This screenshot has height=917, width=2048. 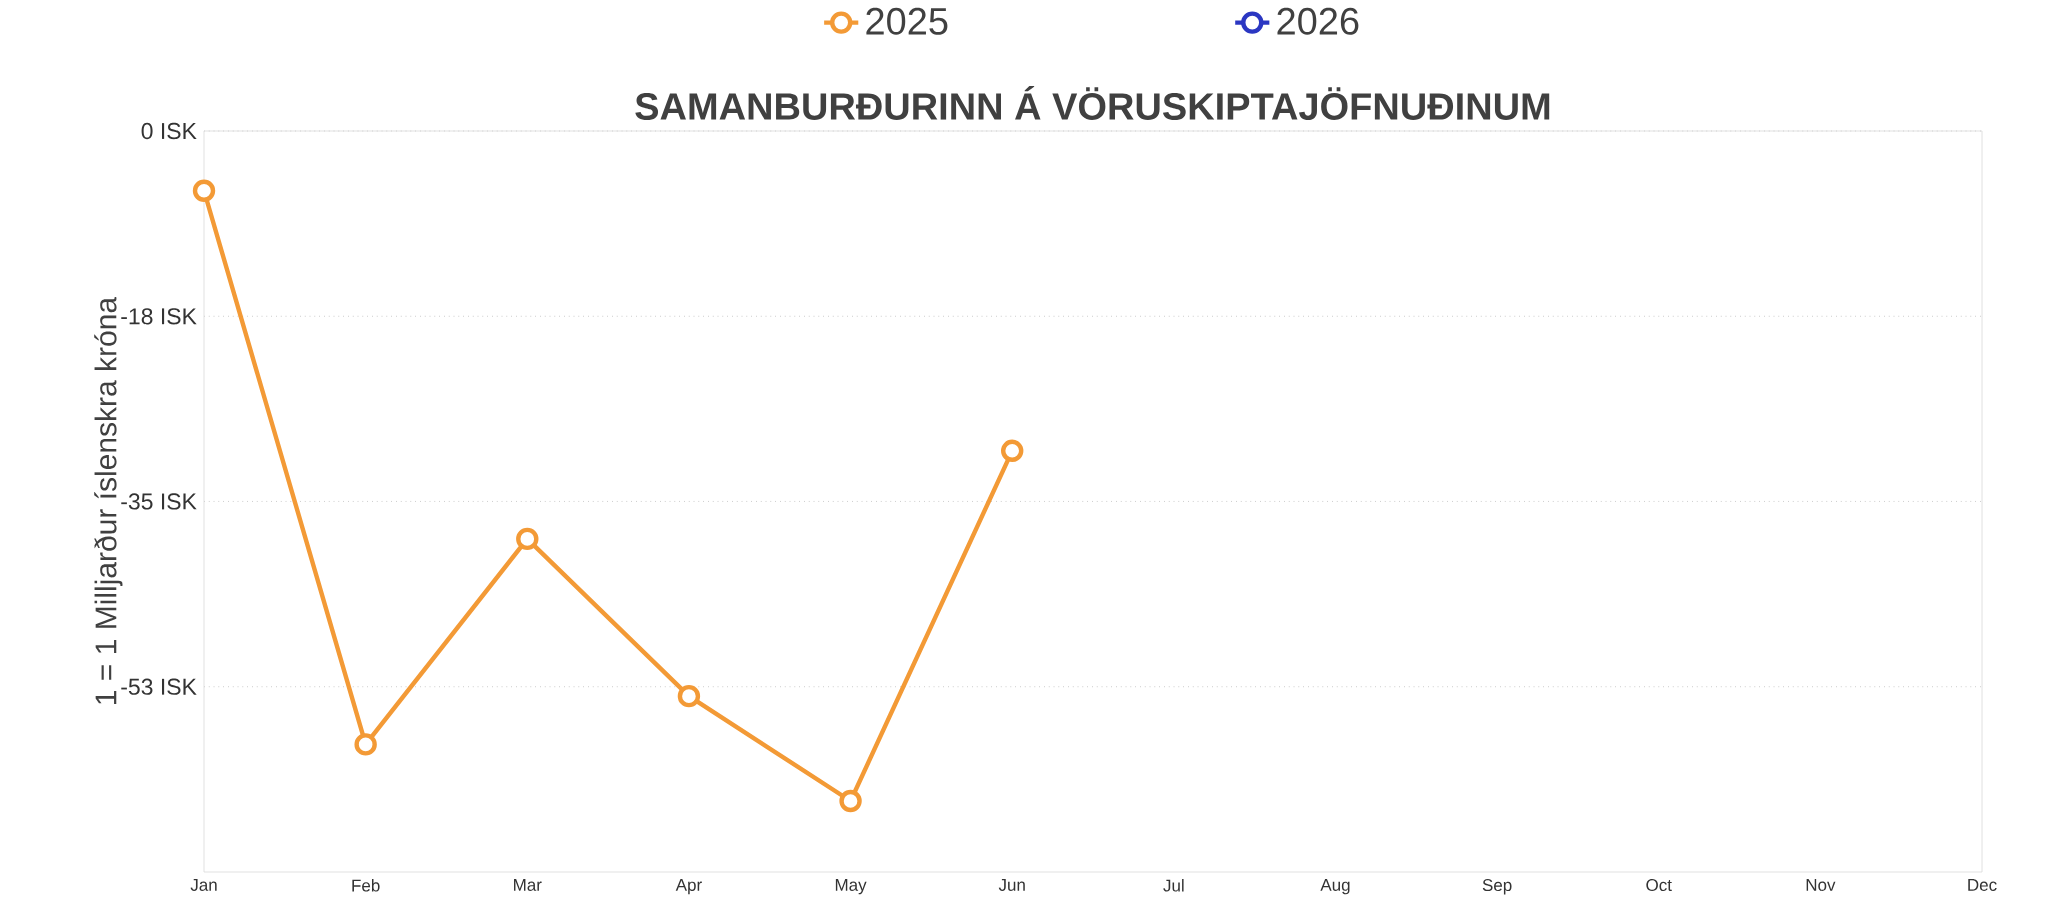 What do you see at coordinates (159, 686) in the screenshot?
I see `y-tick-label: -53 ISK` at bounding box center [159, 686].